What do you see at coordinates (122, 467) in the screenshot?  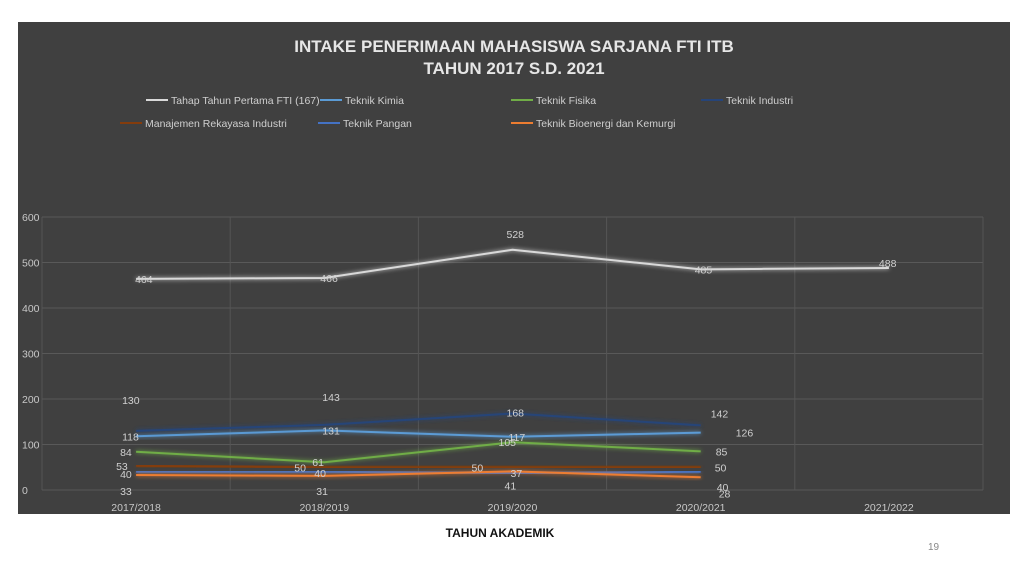 I see `data-label: 53` at bounding box center [122, 467].